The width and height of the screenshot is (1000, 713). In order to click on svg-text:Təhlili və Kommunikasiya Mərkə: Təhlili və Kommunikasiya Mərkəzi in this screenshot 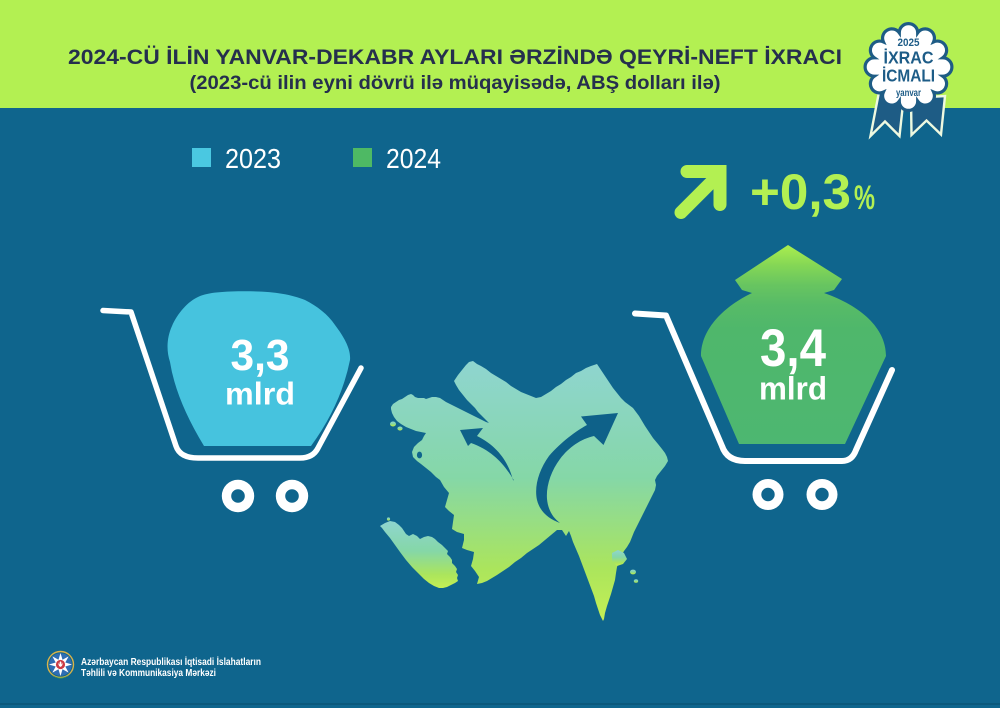, I will do `click(148, 673)`.